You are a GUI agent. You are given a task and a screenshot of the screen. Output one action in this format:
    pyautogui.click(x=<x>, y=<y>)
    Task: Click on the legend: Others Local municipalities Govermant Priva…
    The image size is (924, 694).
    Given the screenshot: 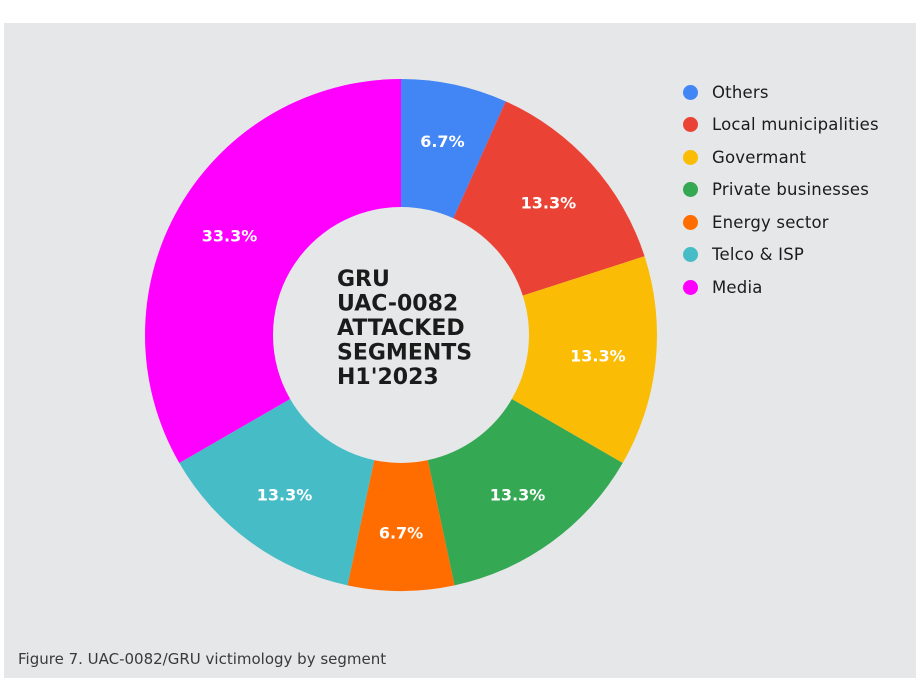 What is the action you would take?
    pyautogui.click(x=781, y=190)
    